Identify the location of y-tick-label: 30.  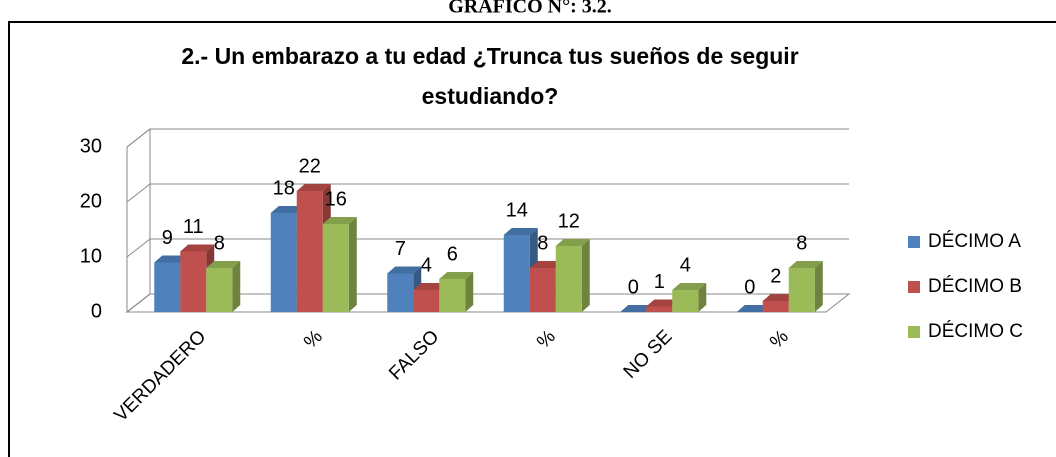
(91, 146).